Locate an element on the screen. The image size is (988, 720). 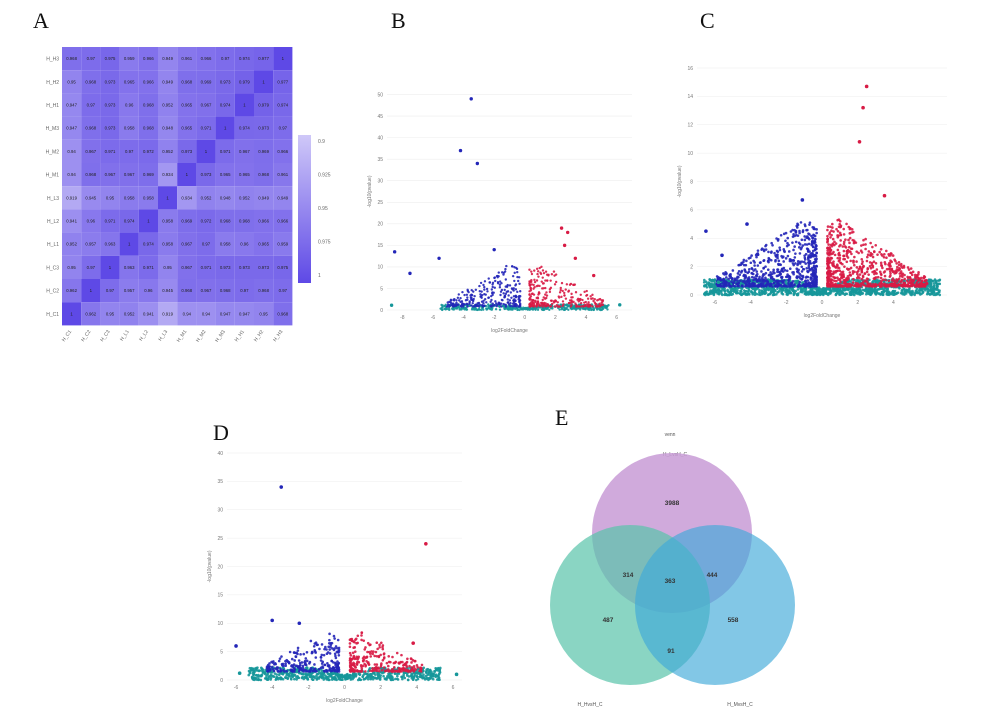
heatmap-cell-value: 0.966 is located at coordinates (282, 151).